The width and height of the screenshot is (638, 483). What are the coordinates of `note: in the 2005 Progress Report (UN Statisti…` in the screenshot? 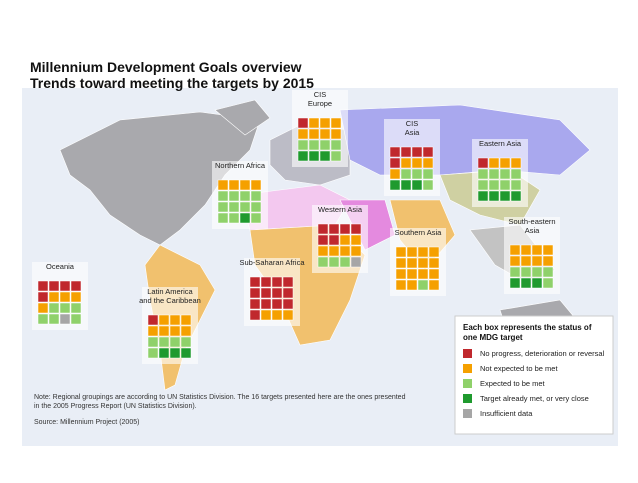 It's located at (115, 406).